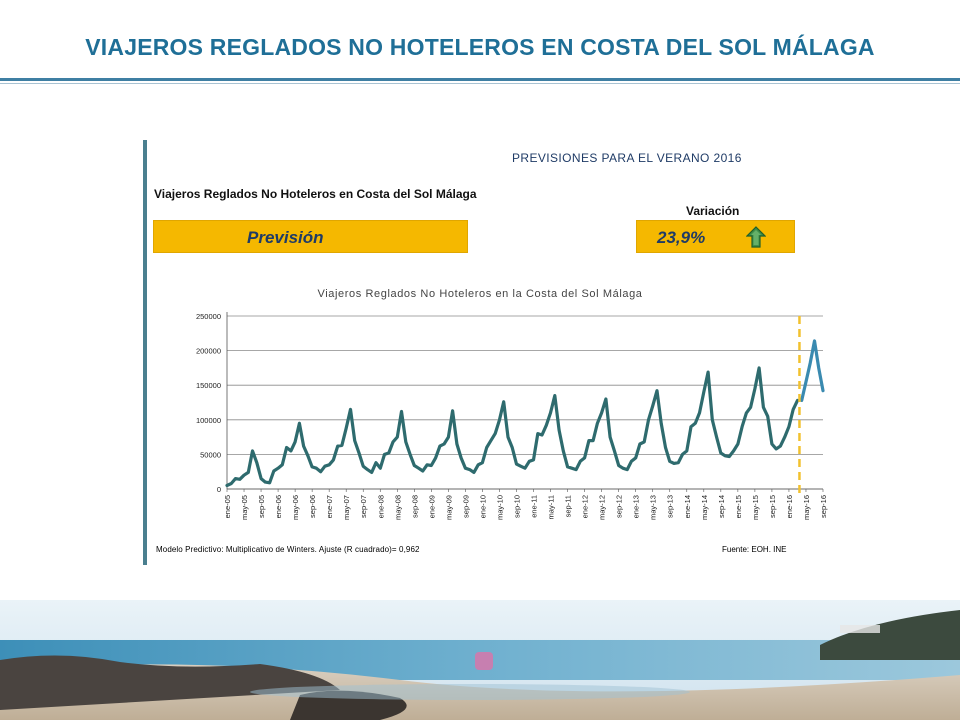 The height and width of the screenshot is (720, 960). What do you see at coordinates (670, 506) in the screenshot?
I see `x-tick-label: sep-13` at bounding box center [670, 506].